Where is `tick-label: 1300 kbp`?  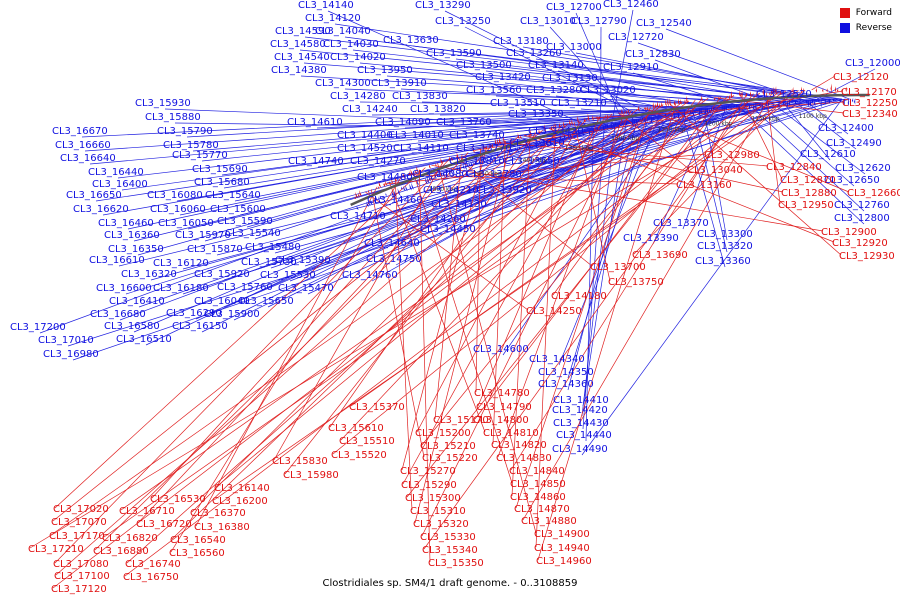
tick-label: 1300 kbp is located at coordinates (625, 138).